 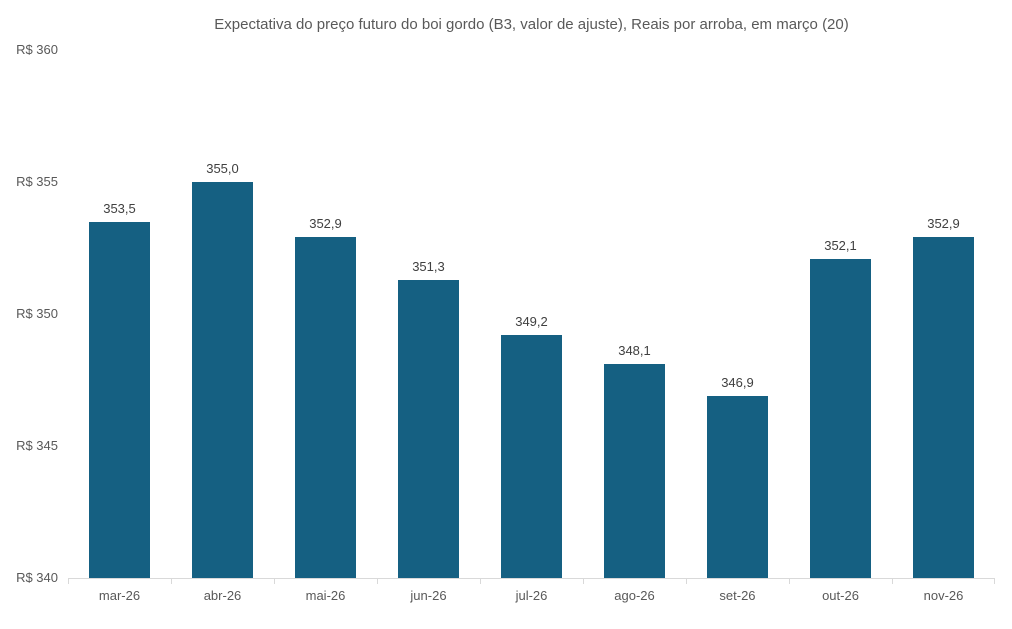 I want to click on bar-slot: 346,9, so click(x=737, y=314).